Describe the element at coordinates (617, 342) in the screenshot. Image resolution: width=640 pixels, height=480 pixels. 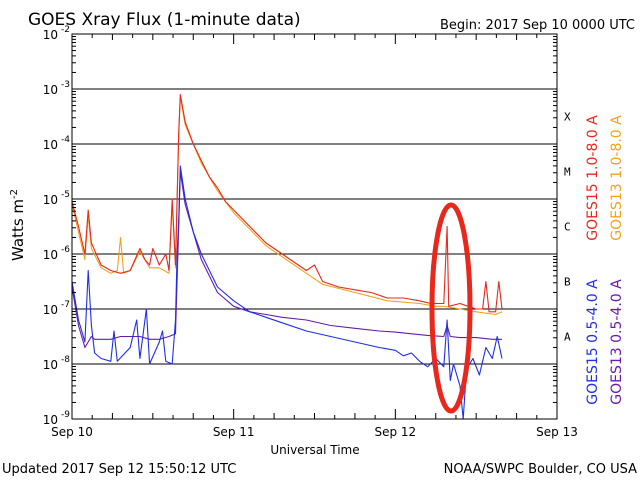
I see `legend-entry: GOES13 0.5-4.0 A` at that location.